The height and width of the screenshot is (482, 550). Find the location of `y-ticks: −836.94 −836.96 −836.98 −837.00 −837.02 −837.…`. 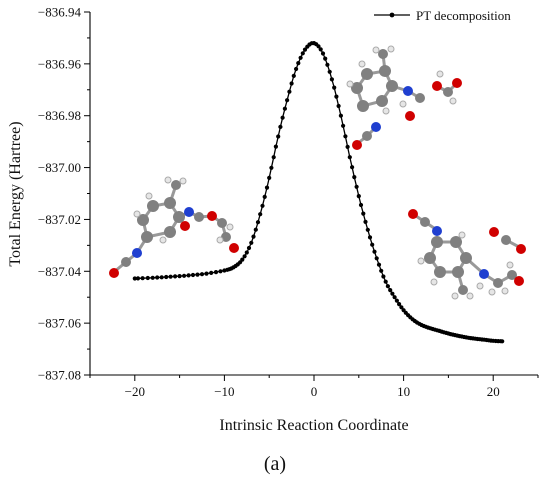

y-ticks: −836.94 −836.96 −836.98 −837.00 −837.02 −837.… is located at coordinates (64, 194).